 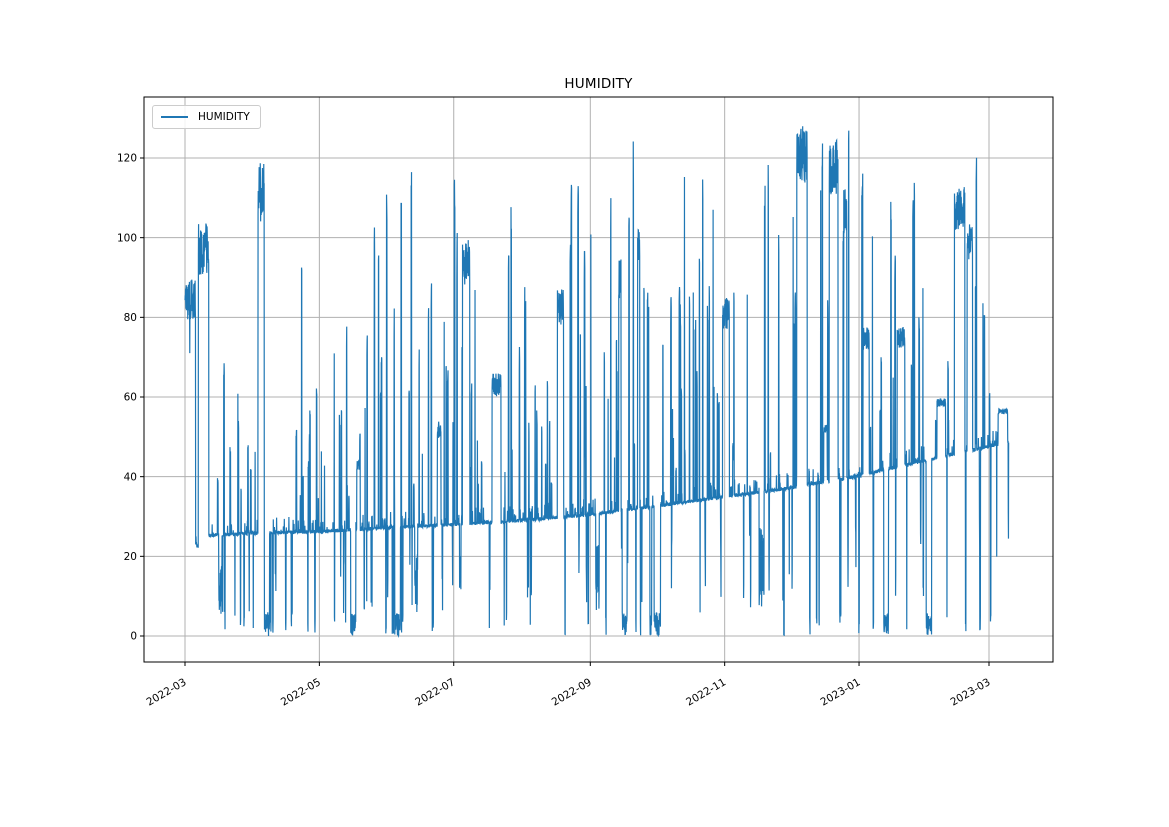 I want to click on y-tick-label: 60, so click(x=130, y=398).